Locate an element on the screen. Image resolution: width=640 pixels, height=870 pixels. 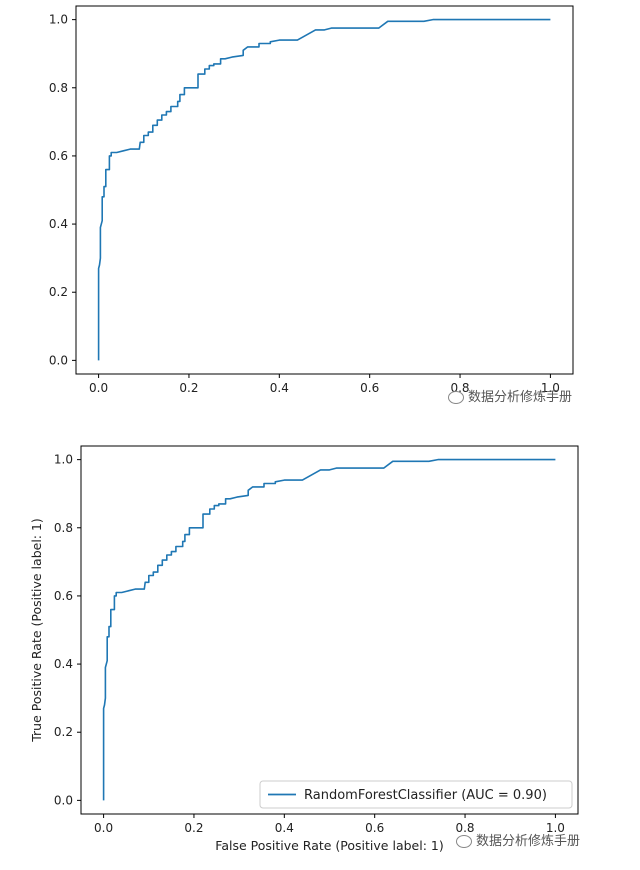
watermark-top: 数据分析修炼手册 is located at coordinates (510, 395).